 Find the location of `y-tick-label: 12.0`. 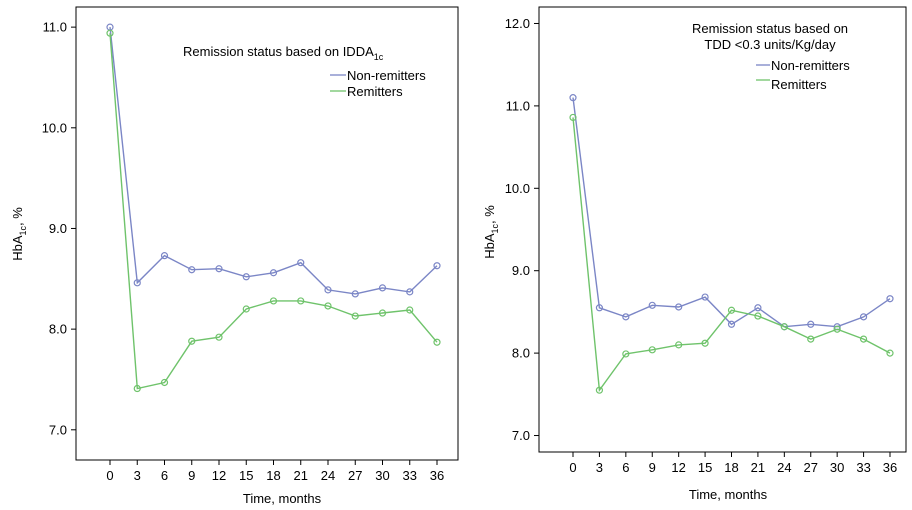

y-tick-label: 12.0 is located at coordinates (517, 23).